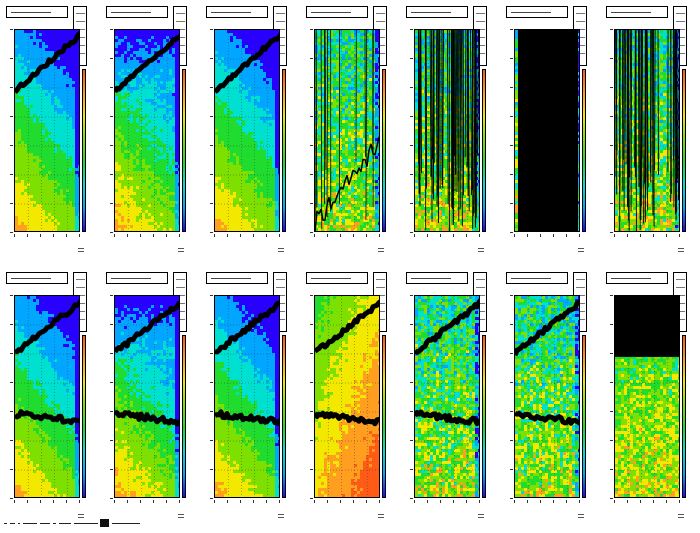 The image size is (700, 533). I want to click on panel-title-line, so click(331, 12).